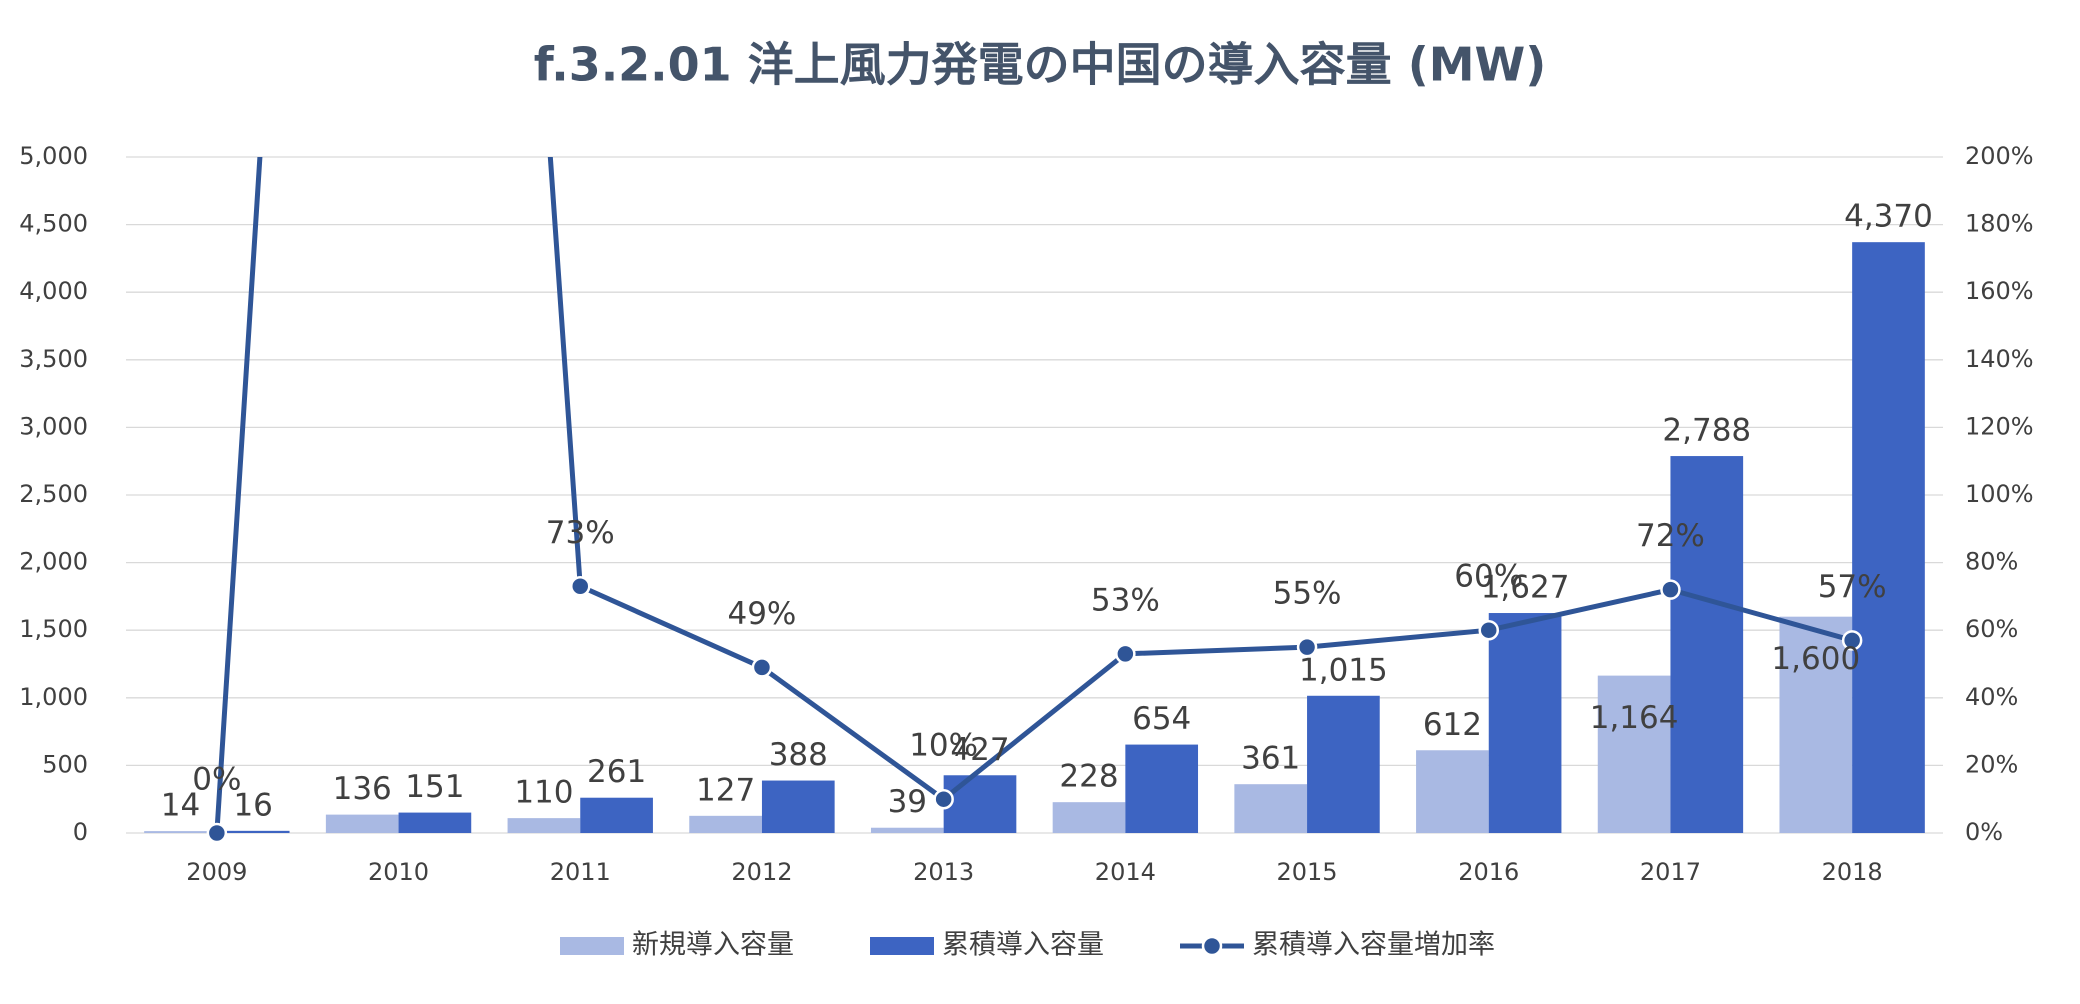 Image resolution: width=2080 pixels, height=1004 pixels. Describe the element at coordinates (798, 755) in the screenshot. I see `data-label: 388` at that location.